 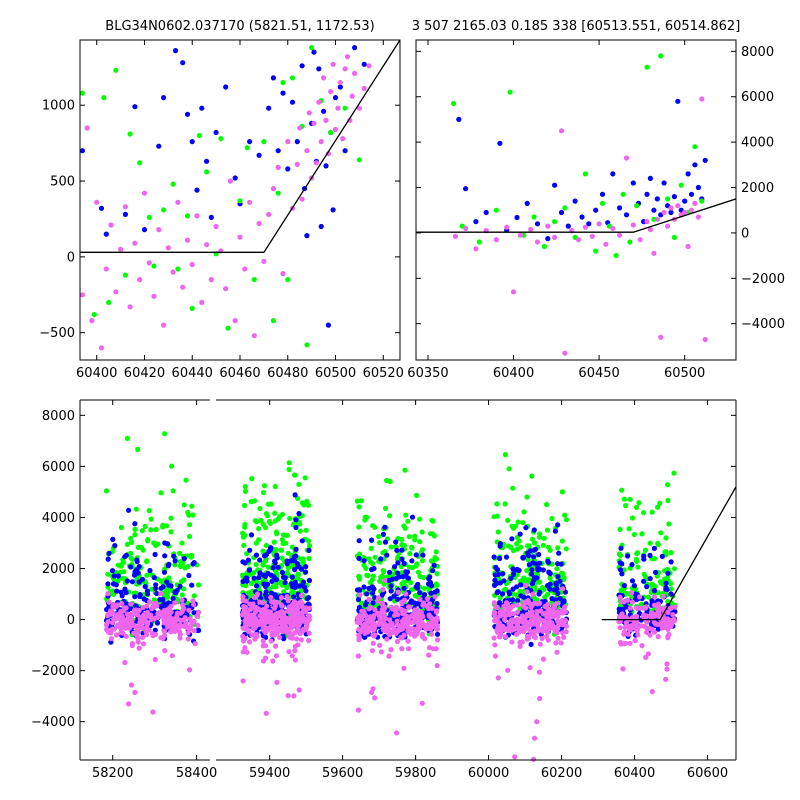 I want to click on x-tick-label: 60480, so click(x=287, y=373).